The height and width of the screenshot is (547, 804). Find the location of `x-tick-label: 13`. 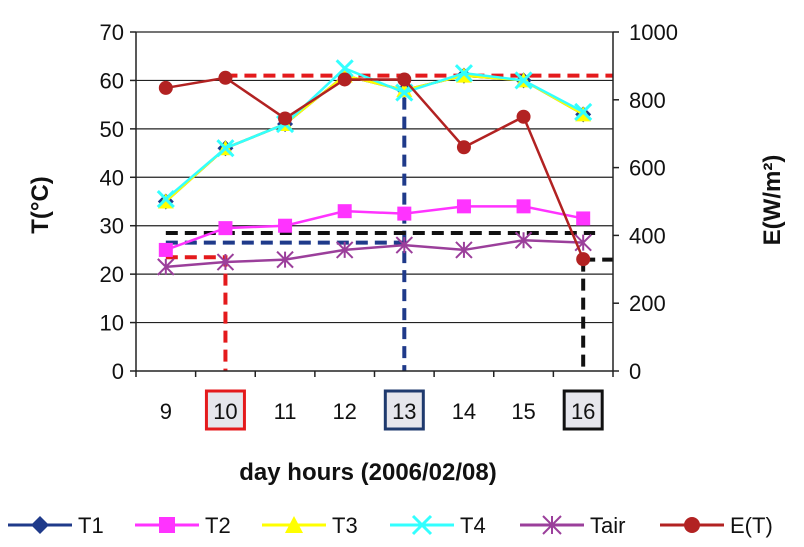

x-tick-label: 13 is located at coordinates (404, 411).